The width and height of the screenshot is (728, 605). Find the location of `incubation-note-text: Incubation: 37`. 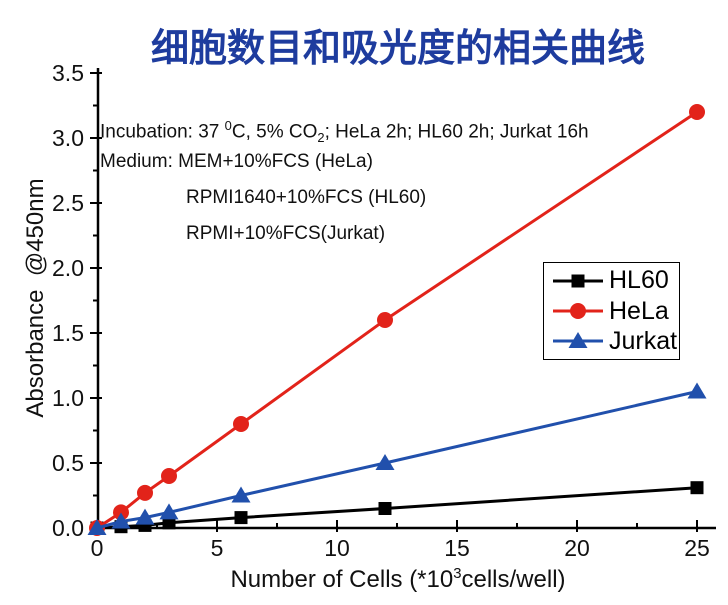

incubation-note-text: Incubation: 37 is located at coordinates (162, 132).